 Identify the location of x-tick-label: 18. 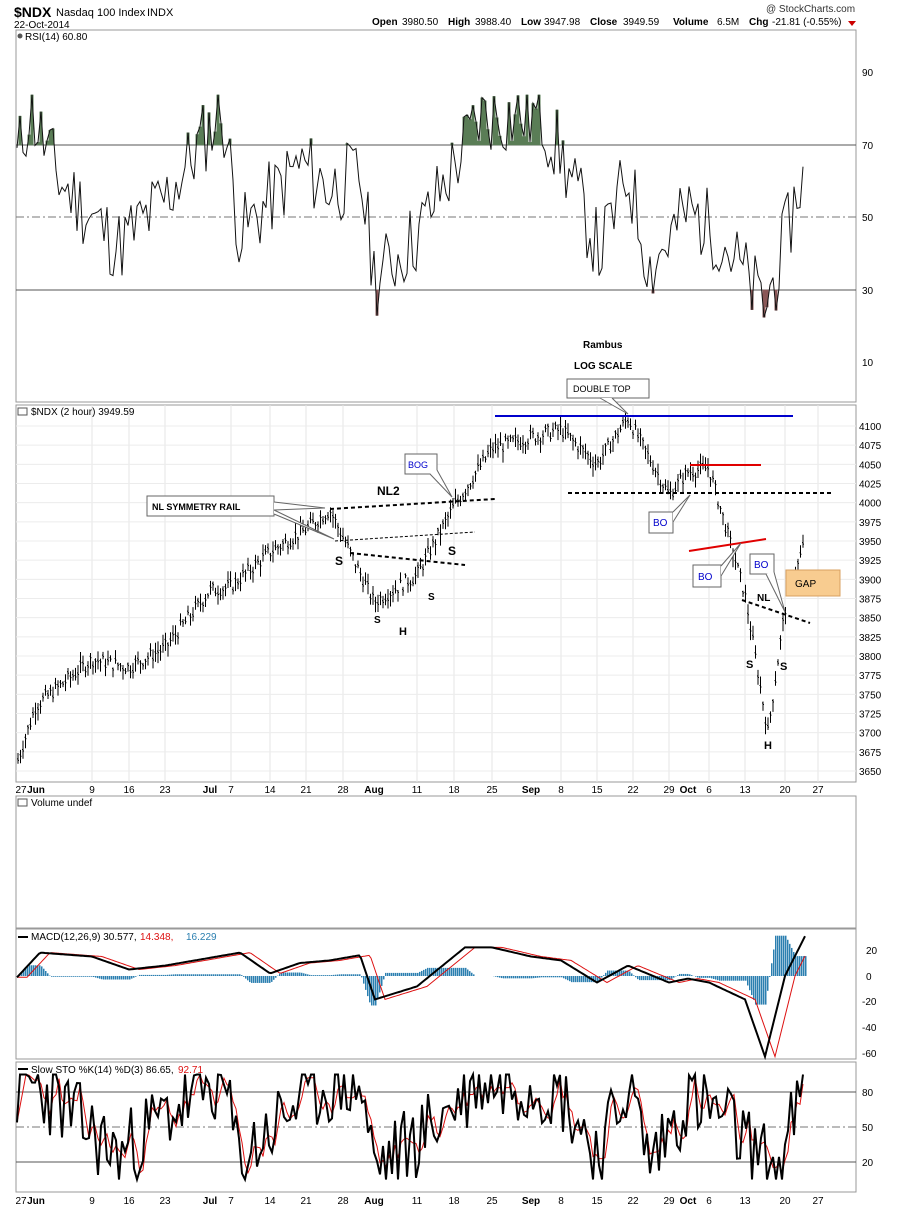
(454, 790).